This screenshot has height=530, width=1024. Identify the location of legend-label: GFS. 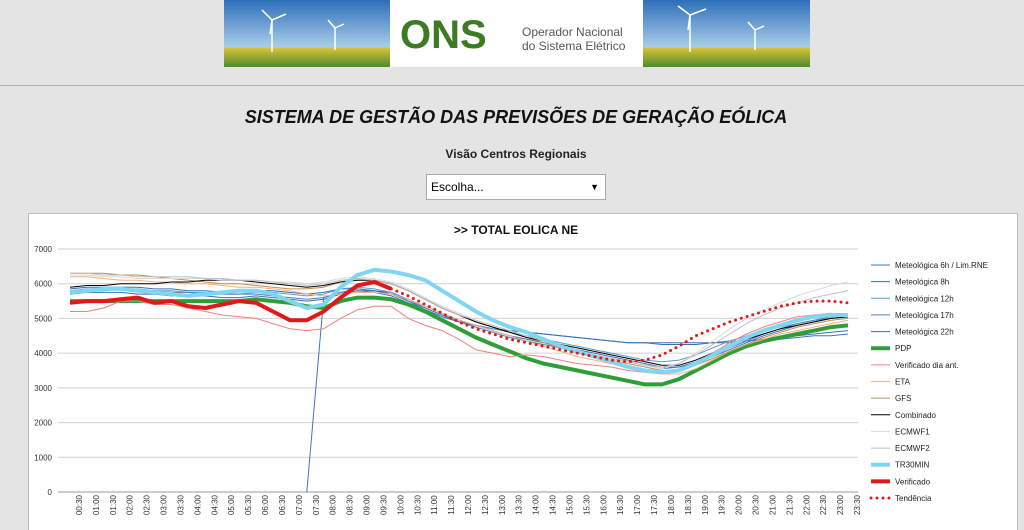
(903, 398).